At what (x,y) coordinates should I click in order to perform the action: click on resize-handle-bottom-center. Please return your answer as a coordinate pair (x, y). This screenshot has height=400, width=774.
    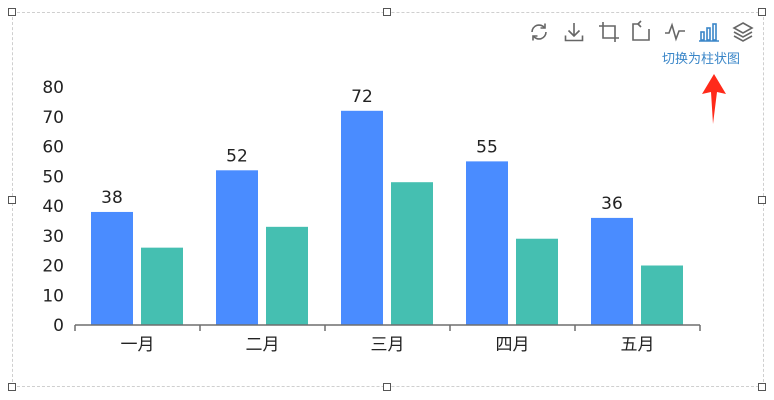
    Looking at the image, I should click on (387, 387).